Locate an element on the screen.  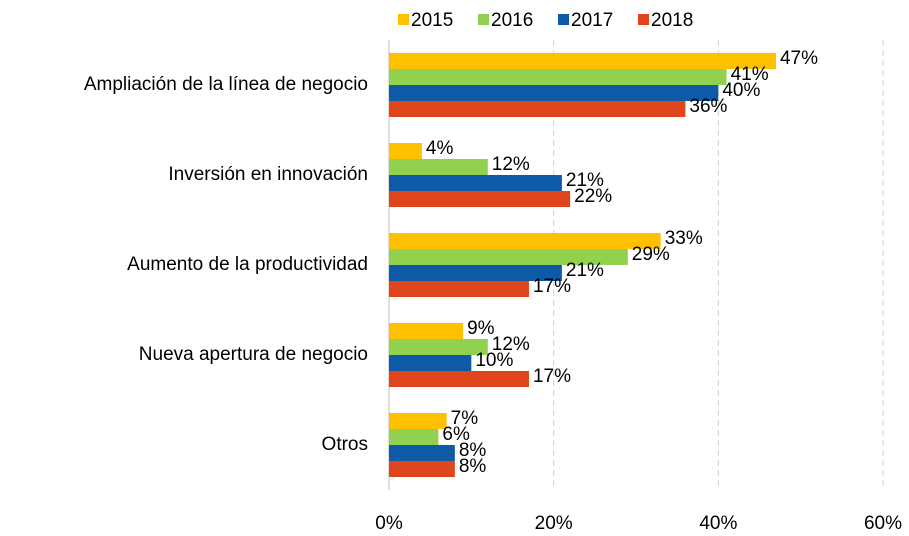
data-label: 40% is located at coordinates (741, 90).